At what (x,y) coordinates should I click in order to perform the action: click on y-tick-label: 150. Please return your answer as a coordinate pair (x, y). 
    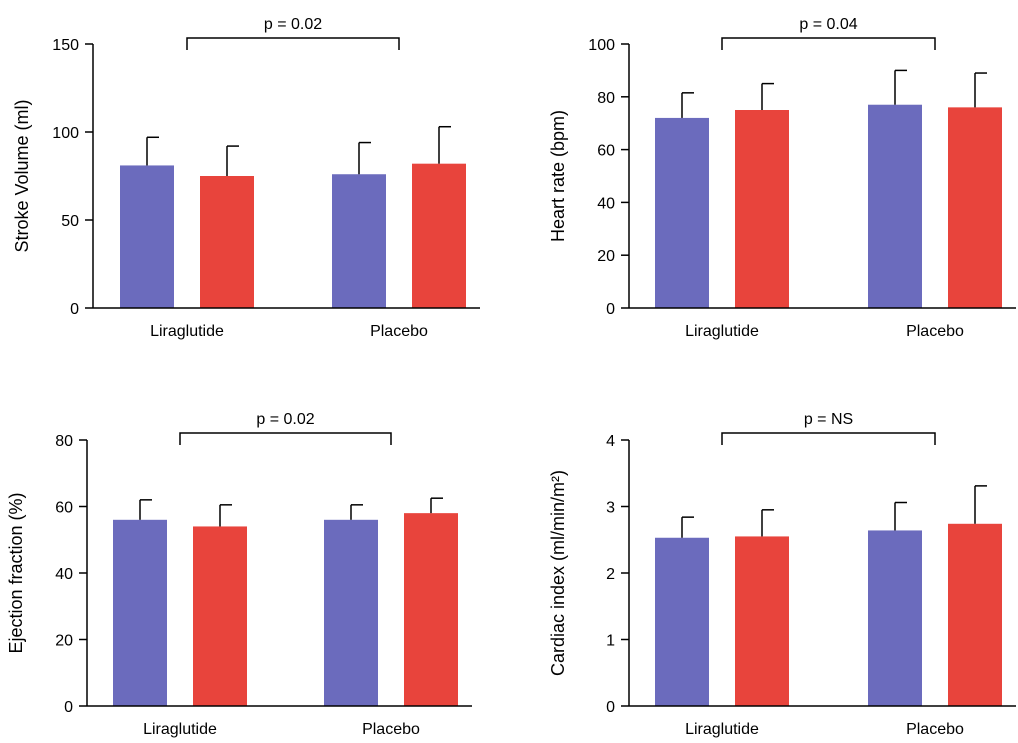
    Looking at the image, I should click on (65, 45).